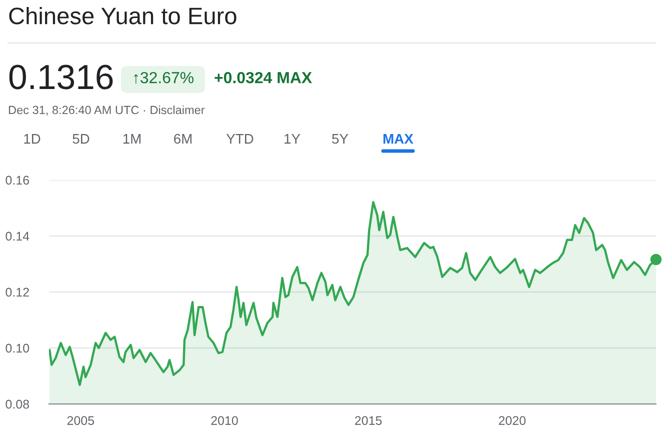 The image size is (663, 442). What do you see at coordinates (18, 348) in the screenshot?
I see `y-tick-label: 0.10` at bounding box center [18, 348].